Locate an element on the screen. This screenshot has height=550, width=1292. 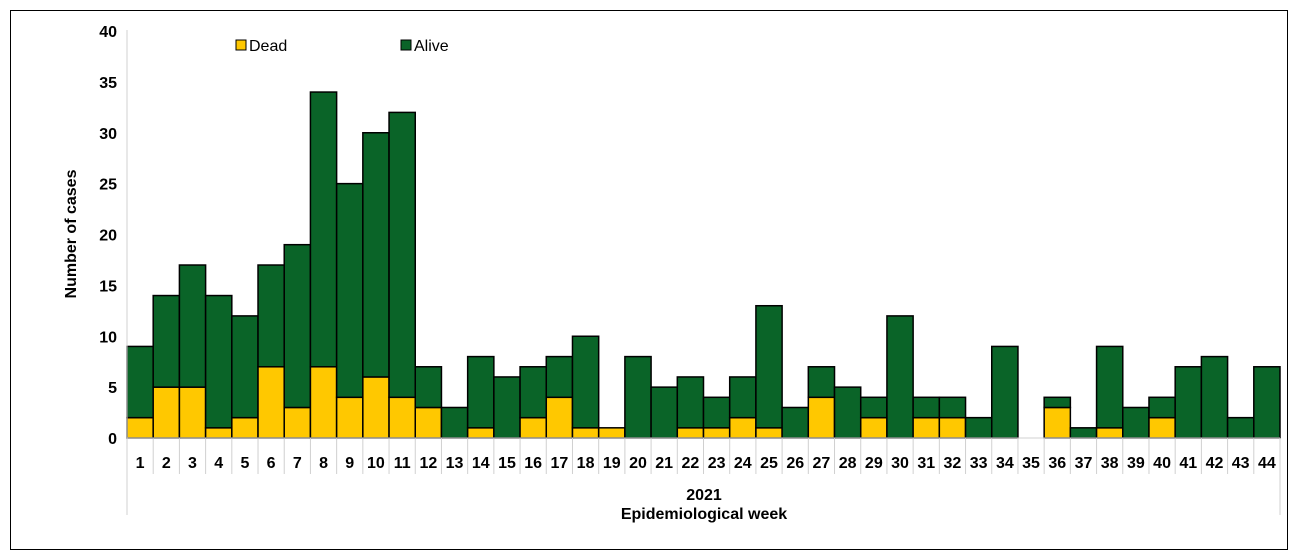
x-tick-label: 27 is located at coordinates (822, 463).